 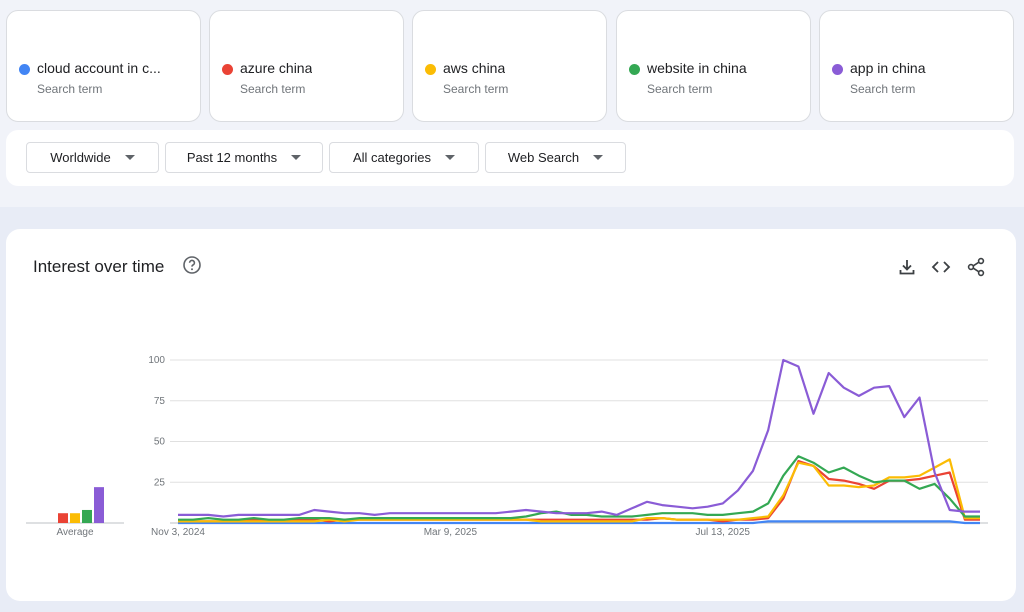 What do you see at coordinates (907, 267) in the screenshot?
I see `download-icon` at bounding box center [907, 267].